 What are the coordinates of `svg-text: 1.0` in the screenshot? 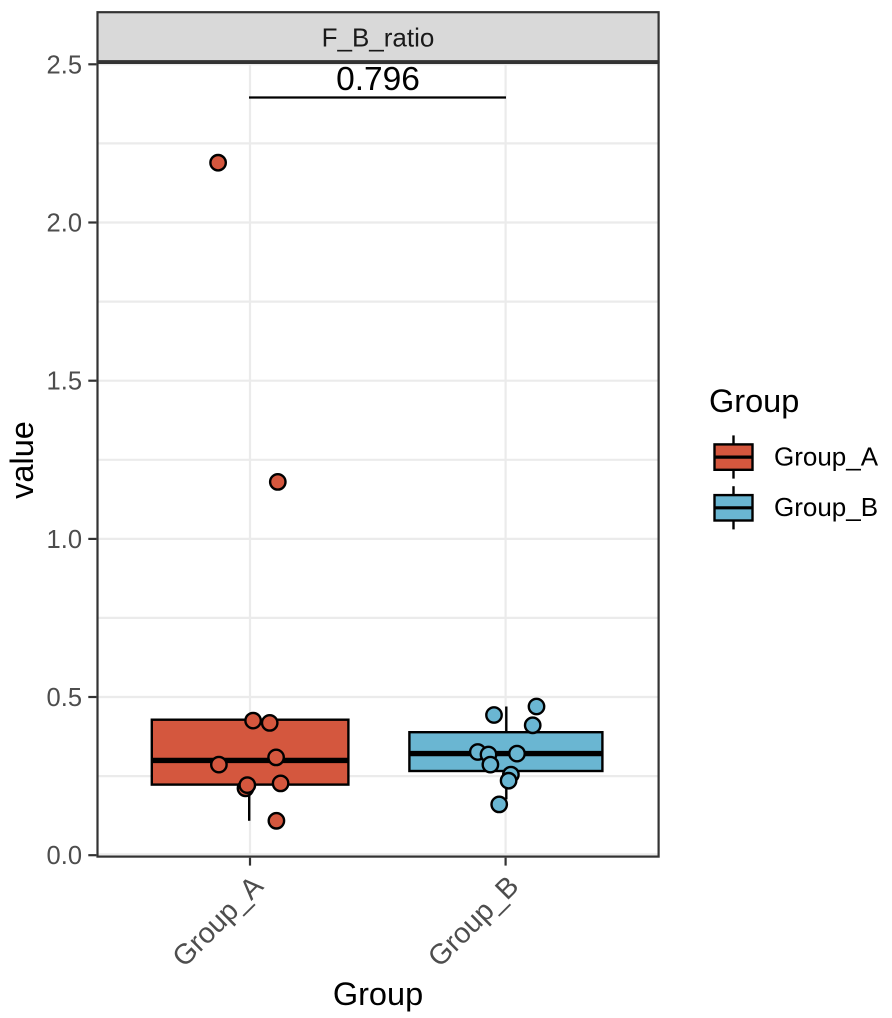 It's located at (64, 540).